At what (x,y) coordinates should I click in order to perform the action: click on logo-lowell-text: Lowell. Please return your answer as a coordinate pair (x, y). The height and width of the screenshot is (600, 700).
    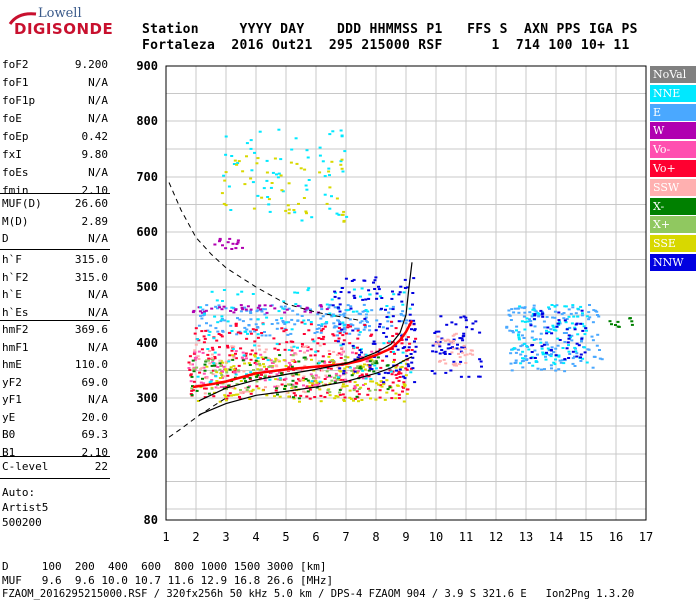
    Looking at the image, I should click on (60, 13).